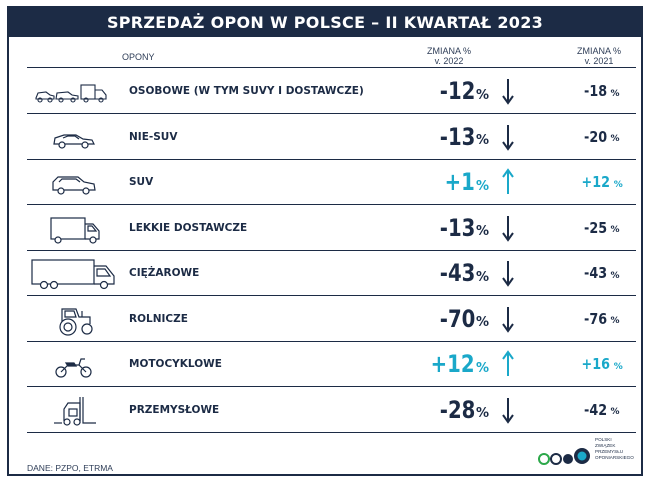 This screenshot has width=650, height=483. What do you see at coordinates (188, 227) in the screenshot?
I see `row-label: LEKKIE DOSTAWCZE` at bounding box center [188, 227].